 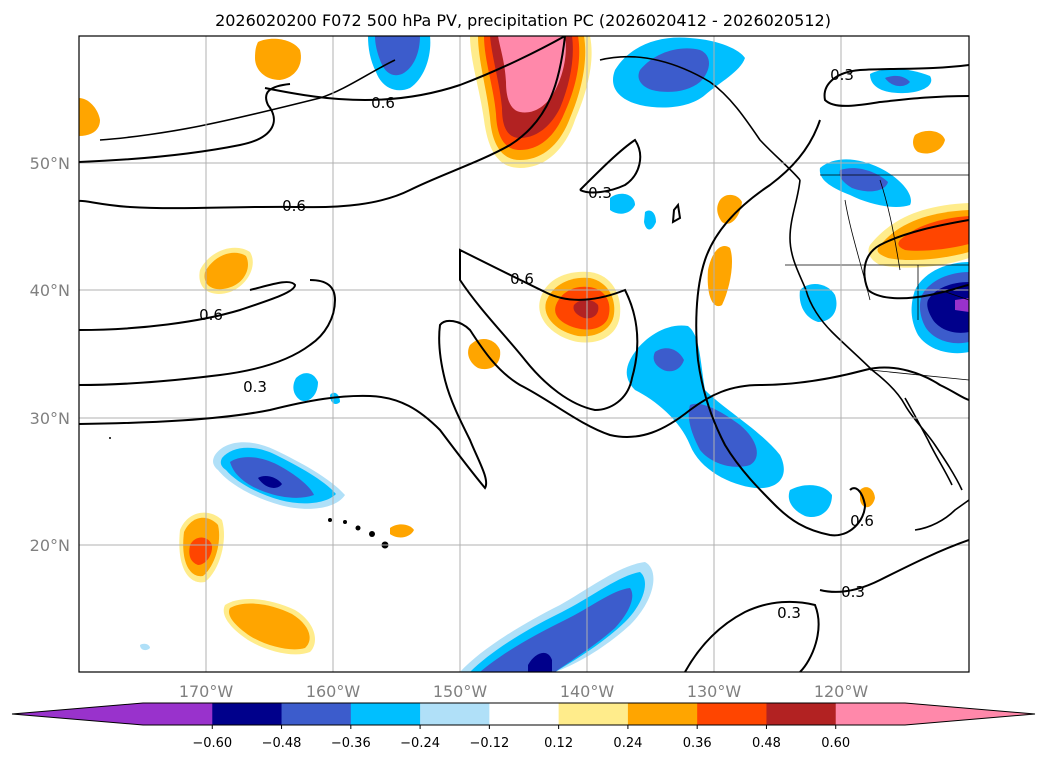 I want to click on pv-contour-0.3-east, so click(x=896, y=182).